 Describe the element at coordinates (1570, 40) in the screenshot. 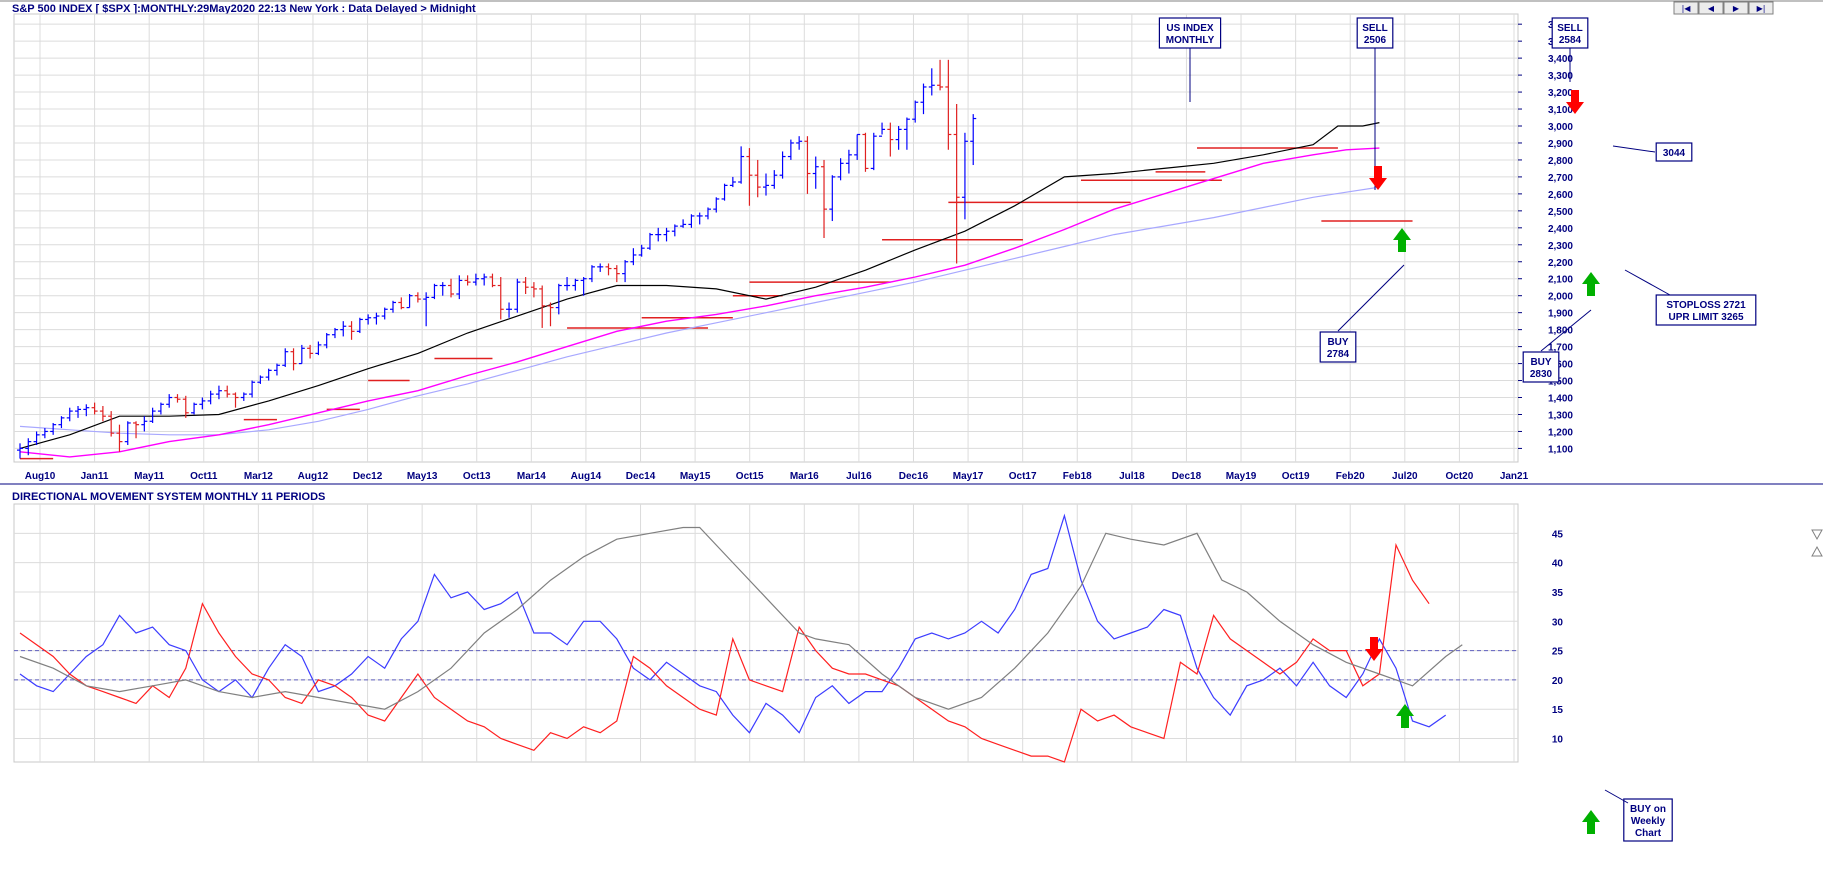

I see `sell-2584-box-text: 2584` at that location.